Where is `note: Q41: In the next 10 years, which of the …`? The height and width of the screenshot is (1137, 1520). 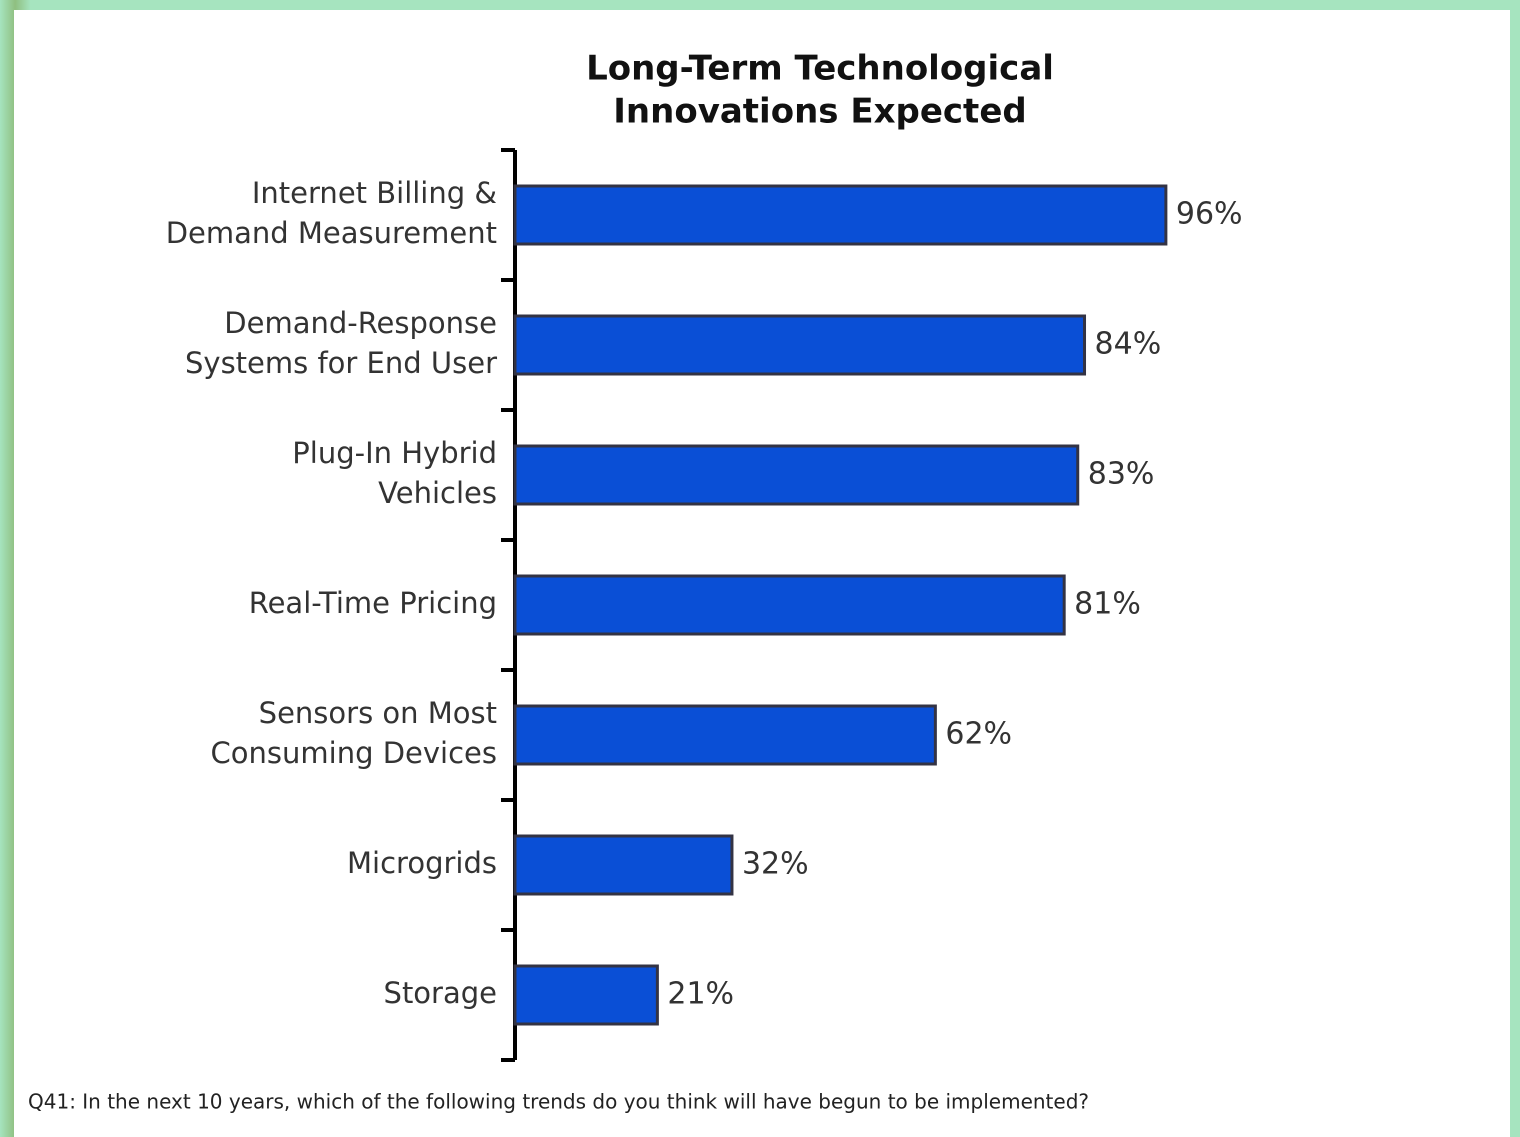
note: Q41: In the next 10 years, which of the … is located at coordinates (558, 1102).